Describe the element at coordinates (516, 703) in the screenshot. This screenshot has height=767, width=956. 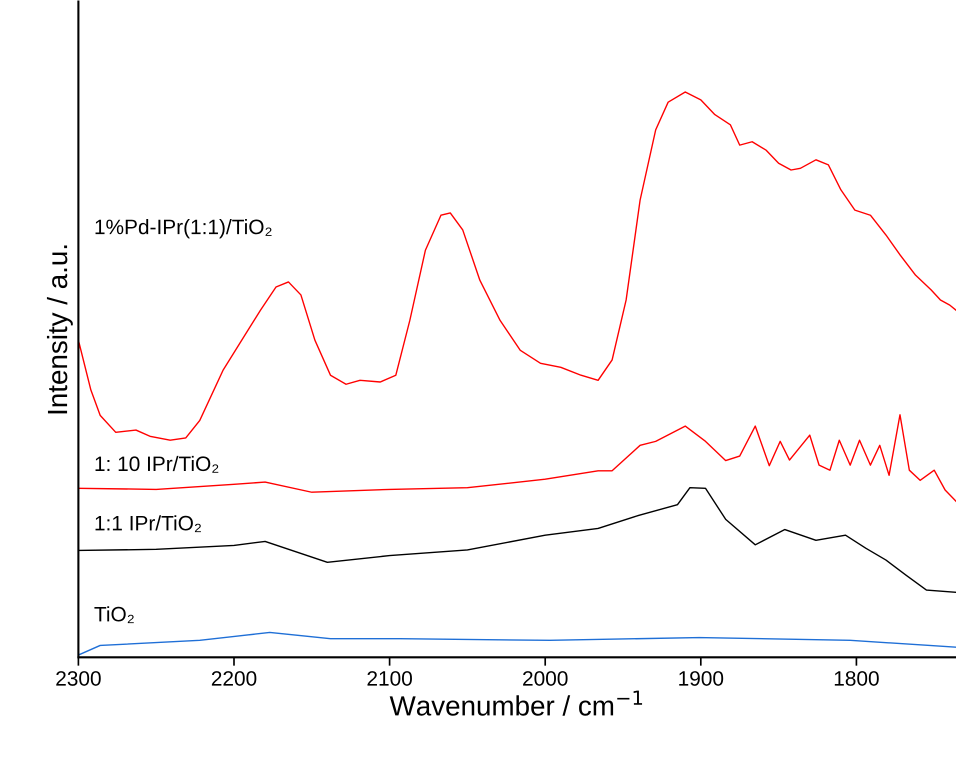
I see `x-axis-title: Wavenumber / cm$^{−1}$` at that location.